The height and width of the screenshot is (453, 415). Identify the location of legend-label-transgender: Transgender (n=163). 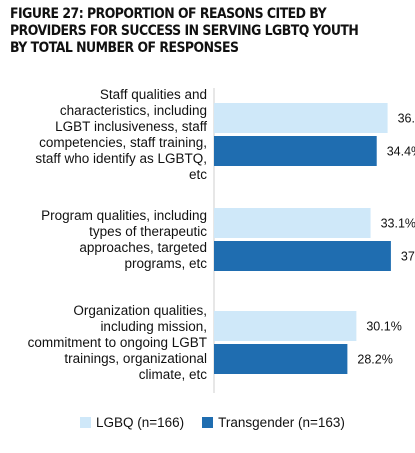
(281, 422).